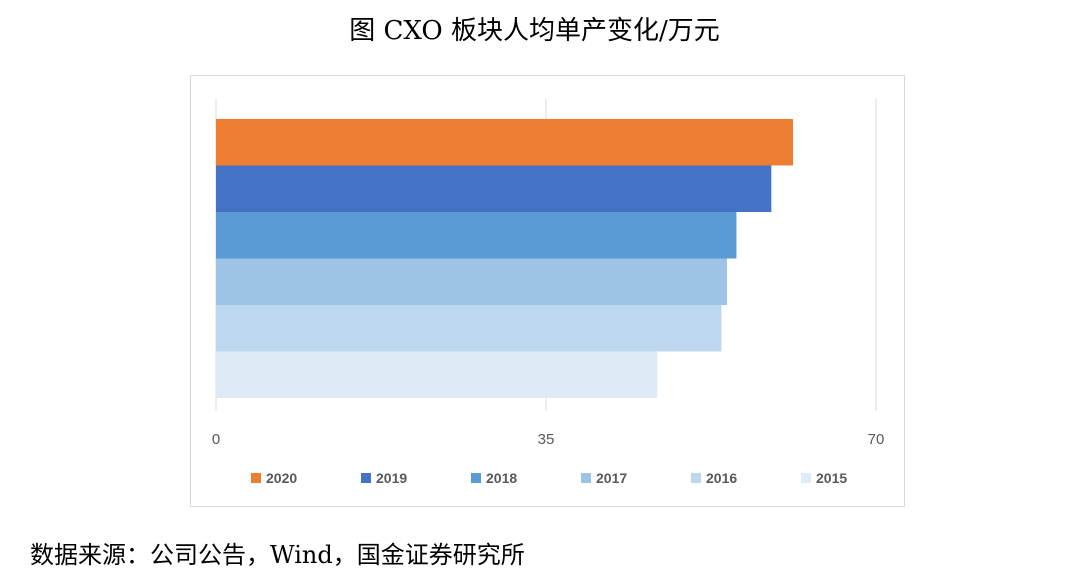 The height and width of the screenshot is (583, 1069). I want to click on bar-2020, so click(505, 142).